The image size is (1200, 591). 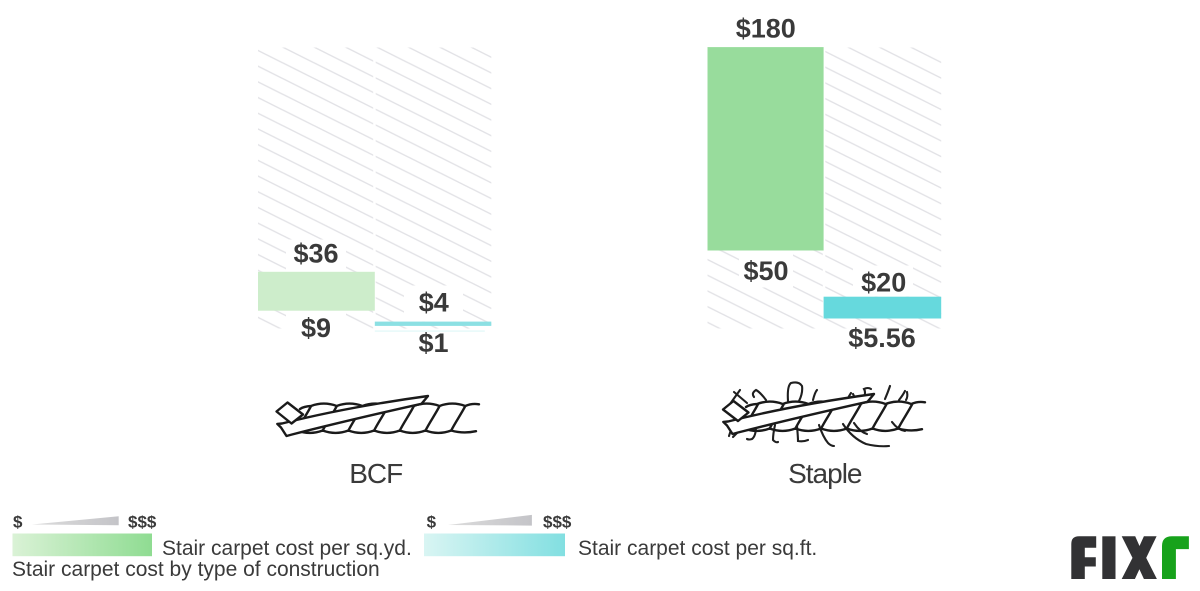 What do you see at coordinates (697, 548) in the screenshot?
I see `svg-text: Stair carpet cost per sq.ft.` at bounding box center [697, 548].